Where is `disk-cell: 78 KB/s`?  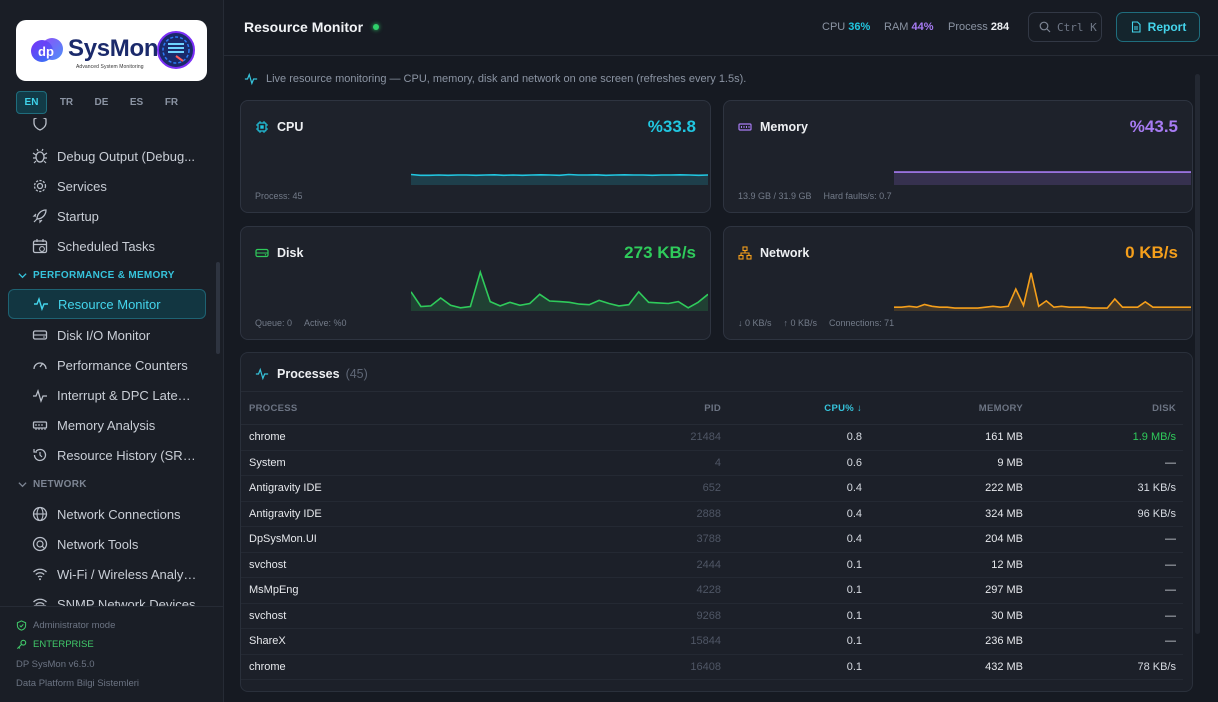
disk-cell: 78 KB/s is located at coordinates (1156, 666).